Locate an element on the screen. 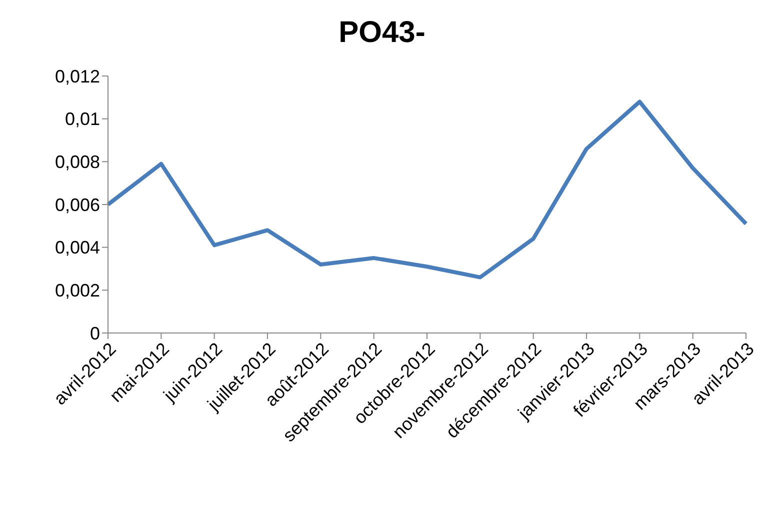 The height and width of the screenshot is (512, 764). y-tick-label: 0 is located at coordinates (95, 333).